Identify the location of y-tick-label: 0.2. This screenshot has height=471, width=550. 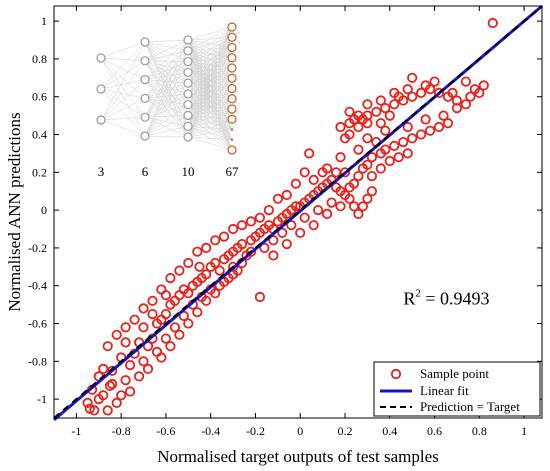
(39, 172).